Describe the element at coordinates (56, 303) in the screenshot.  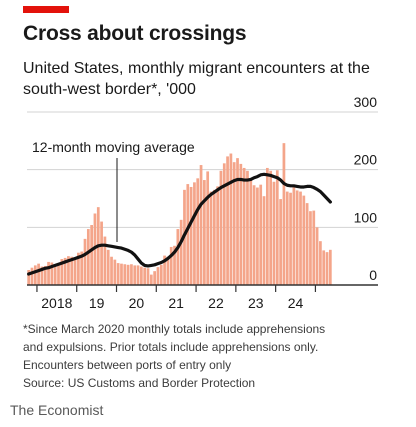
I see `x-tick-label: 2018` at that location.